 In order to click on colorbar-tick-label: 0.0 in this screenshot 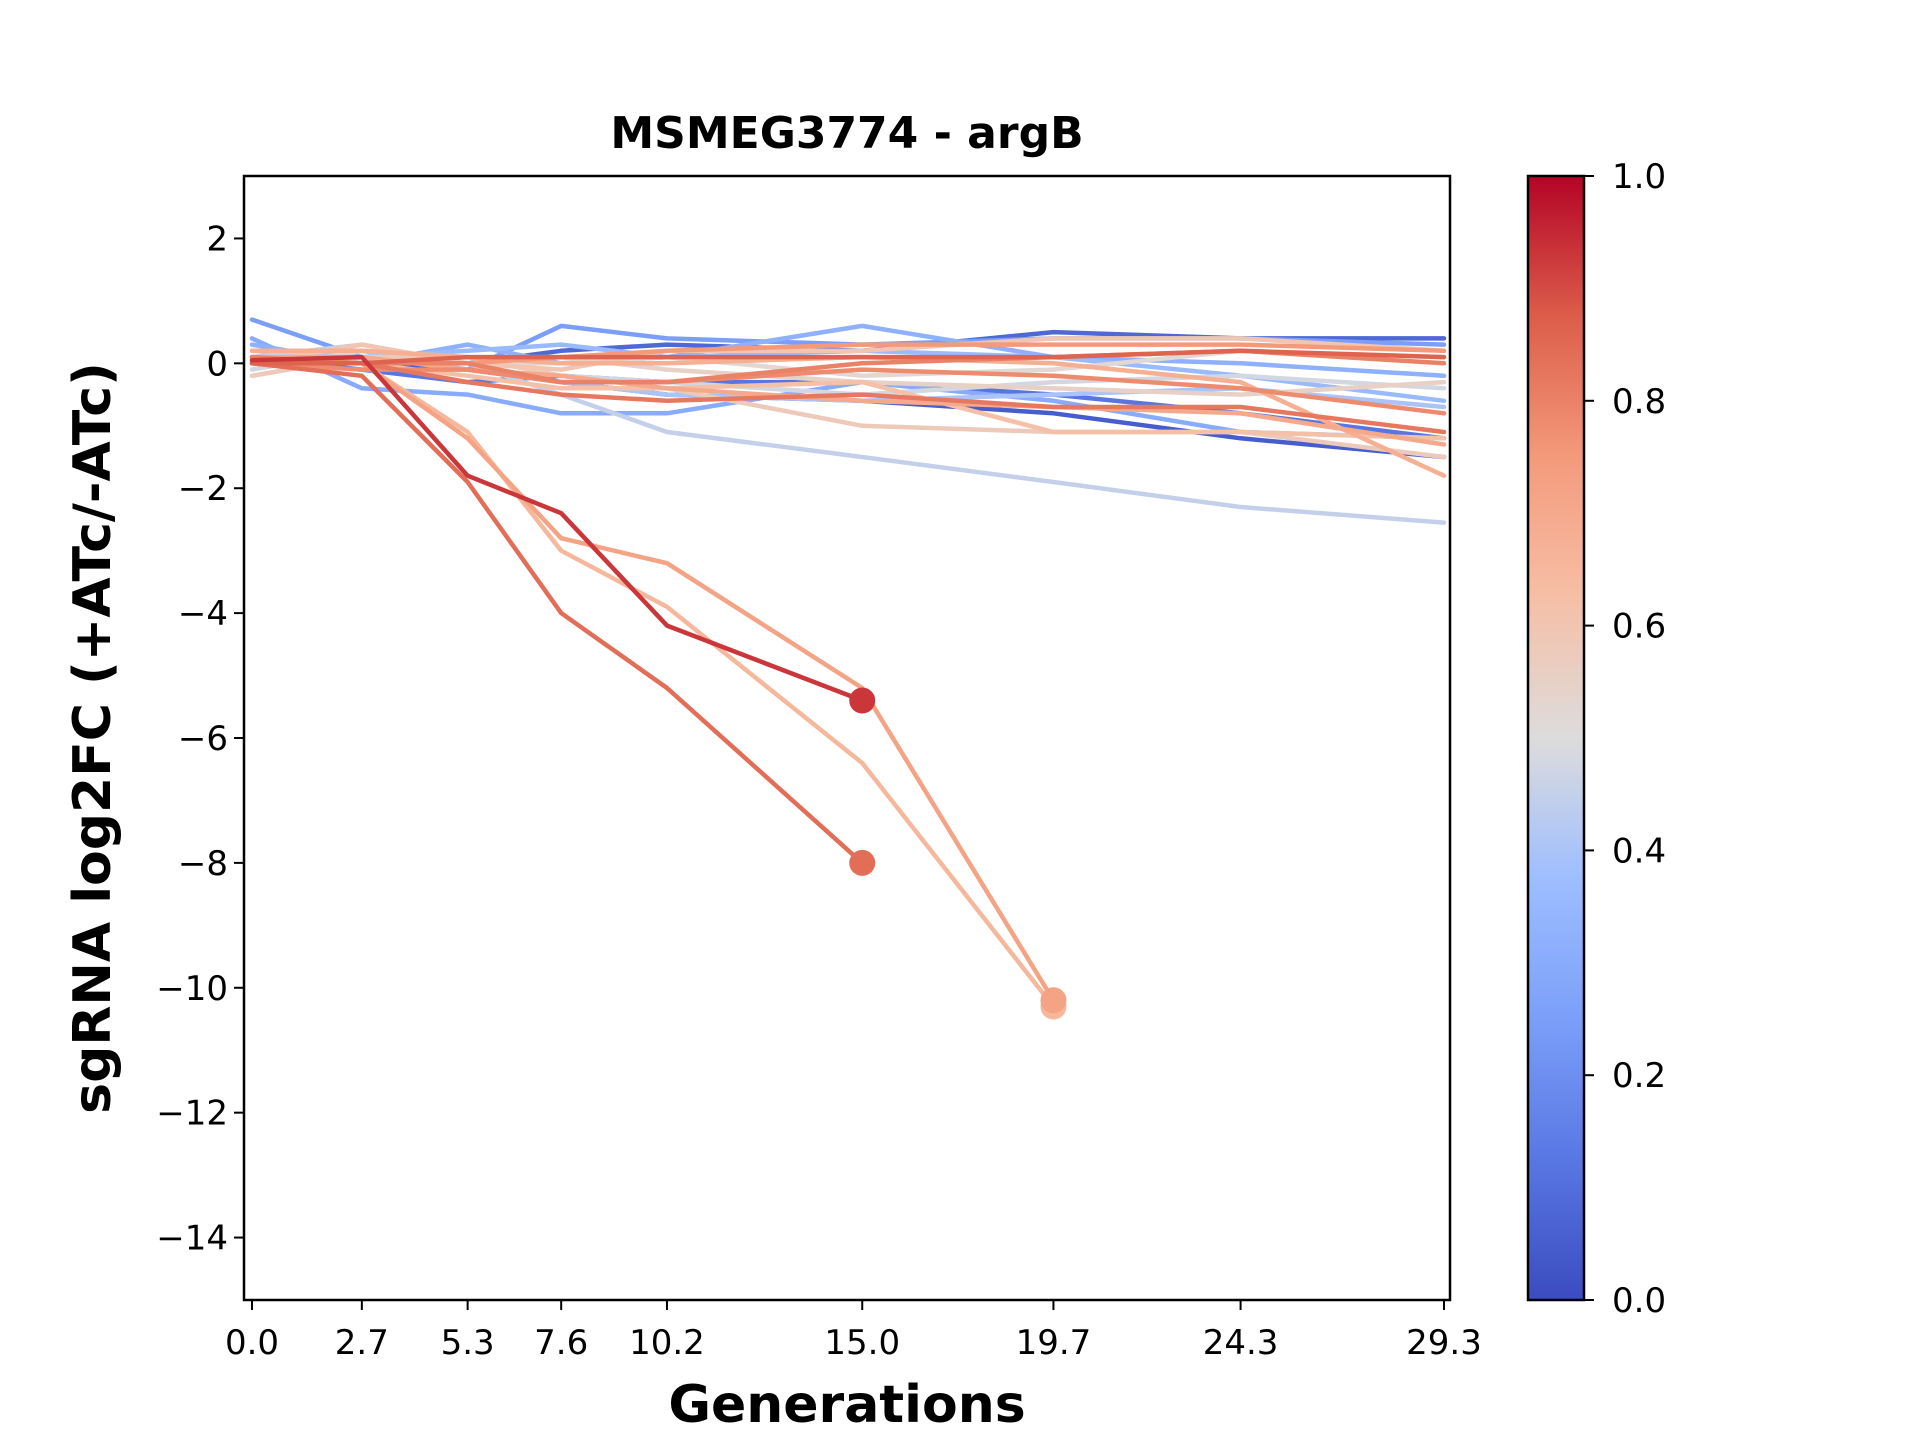, I will do `click(1639, 1301)`.